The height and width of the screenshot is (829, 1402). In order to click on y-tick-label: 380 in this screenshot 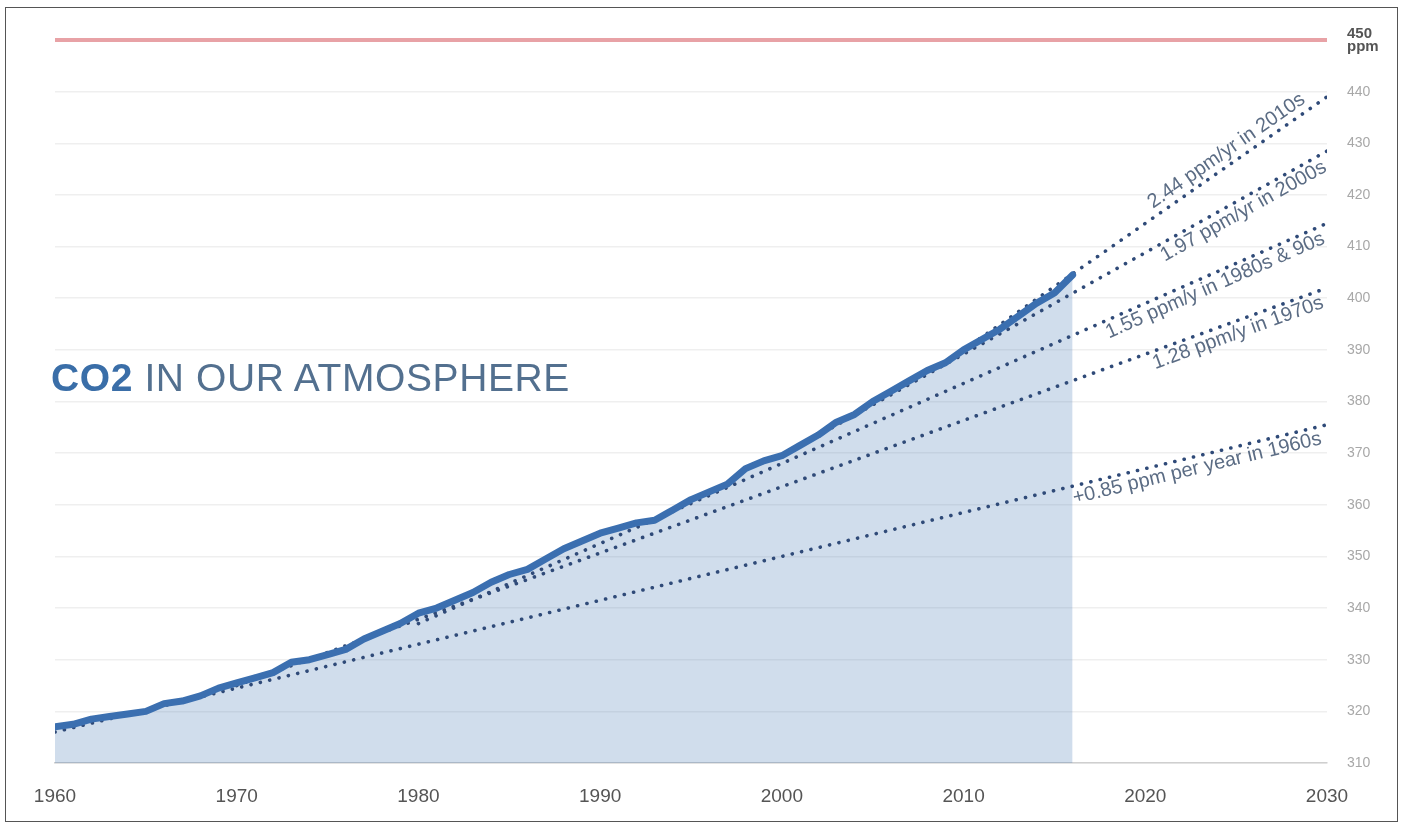, I will do `click(1359, 400)`.